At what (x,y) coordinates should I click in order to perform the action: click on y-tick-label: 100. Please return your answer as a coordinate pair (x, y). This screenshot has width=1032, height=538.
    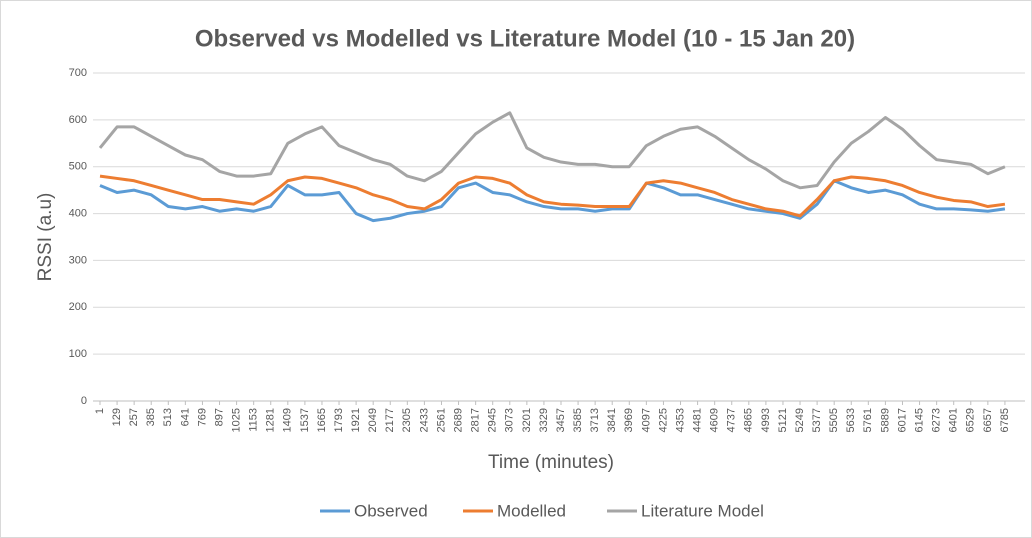
    Looking at the image, I should click on (78, 354).